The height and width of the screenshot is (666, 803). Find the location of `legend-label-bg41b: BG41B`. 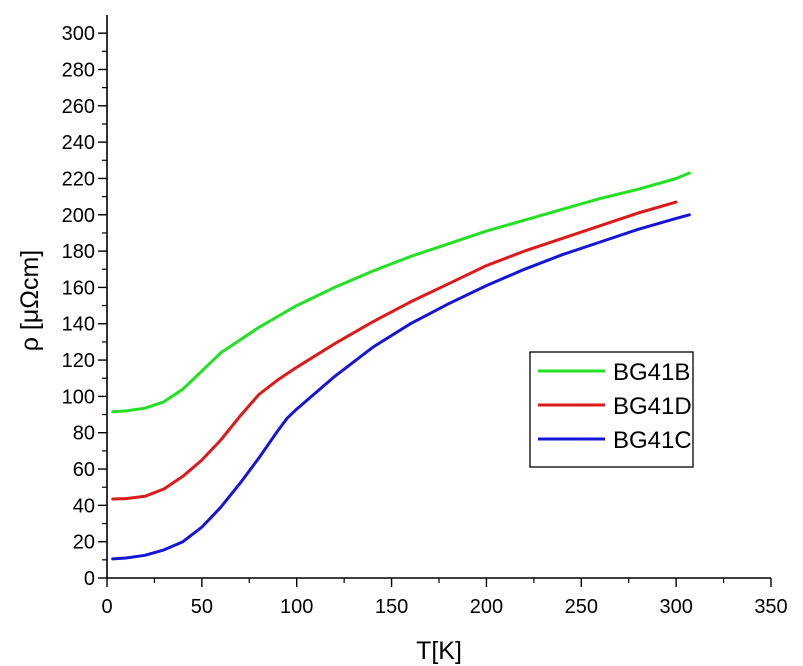

legend-label-bg41b: BG41B is located at coordinates (651, 372).